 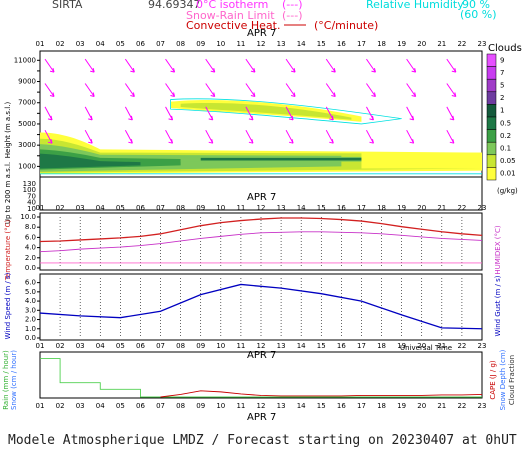 I want to click on ytick-0.0: 0.0, so click(x=30, y=338).